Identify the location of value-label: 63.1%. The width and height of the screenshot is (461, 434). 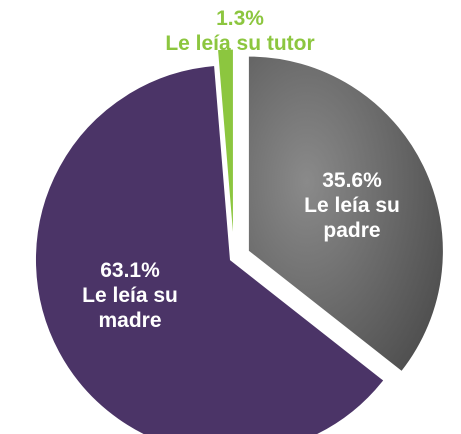
(130, 270).